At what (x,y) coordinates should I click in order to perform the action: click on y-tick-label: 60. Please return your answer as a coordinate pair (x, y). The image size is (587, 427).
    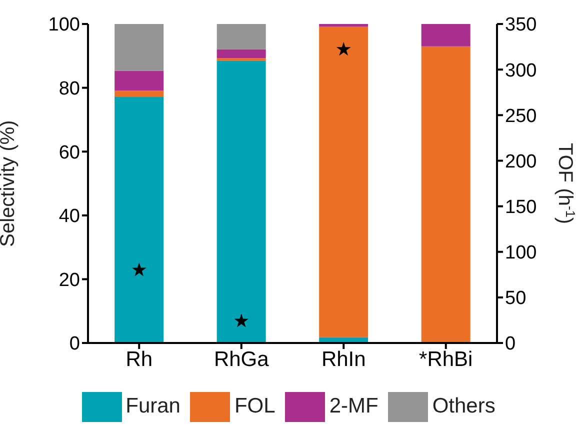
    Looking at the image, I should click on (69, 153).